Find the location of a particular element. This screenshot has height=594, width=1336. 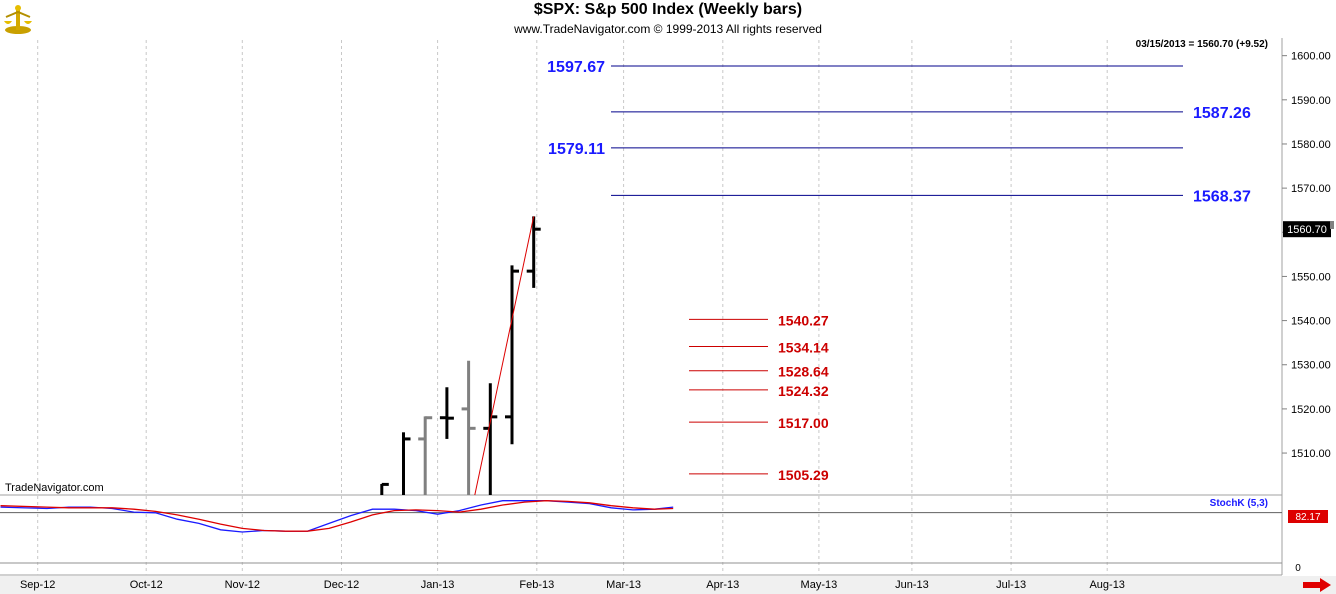

current-price-tag: 1560.70 is located at coordinates (1307, 230).